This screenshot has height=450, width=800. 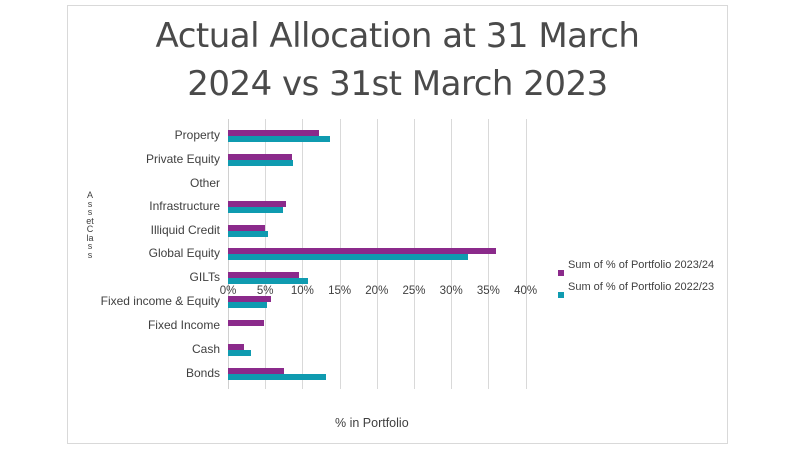 I want to click on x-tick-label: 0%, so click(x=228, y=291).